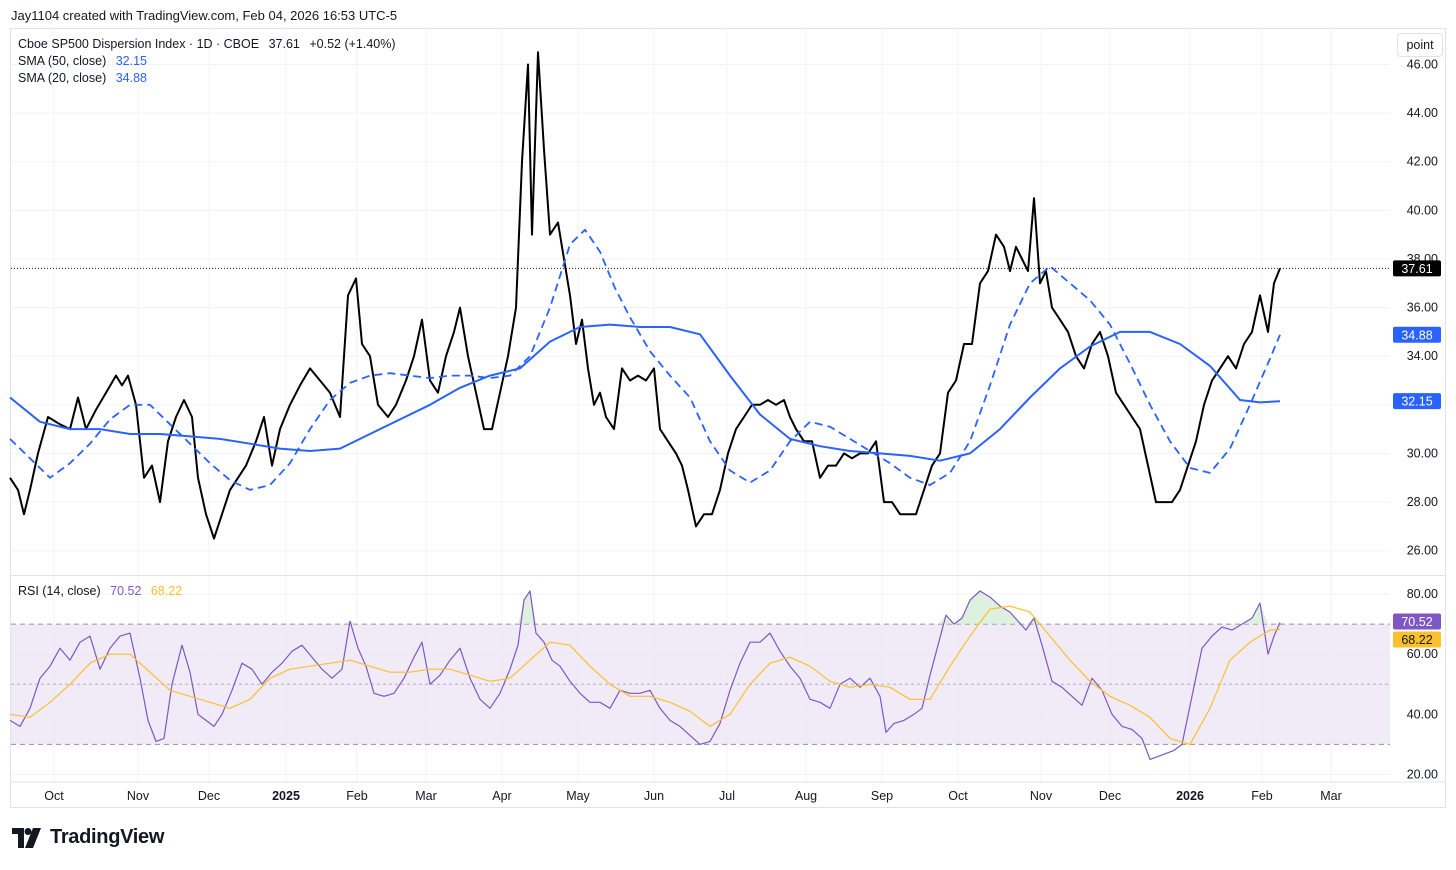 The image size is (1456, 870). What do you see at coordinates (727, 796) in the screenshot?
I see `x-tick-label: Jul` at bounding box center [727, 796].